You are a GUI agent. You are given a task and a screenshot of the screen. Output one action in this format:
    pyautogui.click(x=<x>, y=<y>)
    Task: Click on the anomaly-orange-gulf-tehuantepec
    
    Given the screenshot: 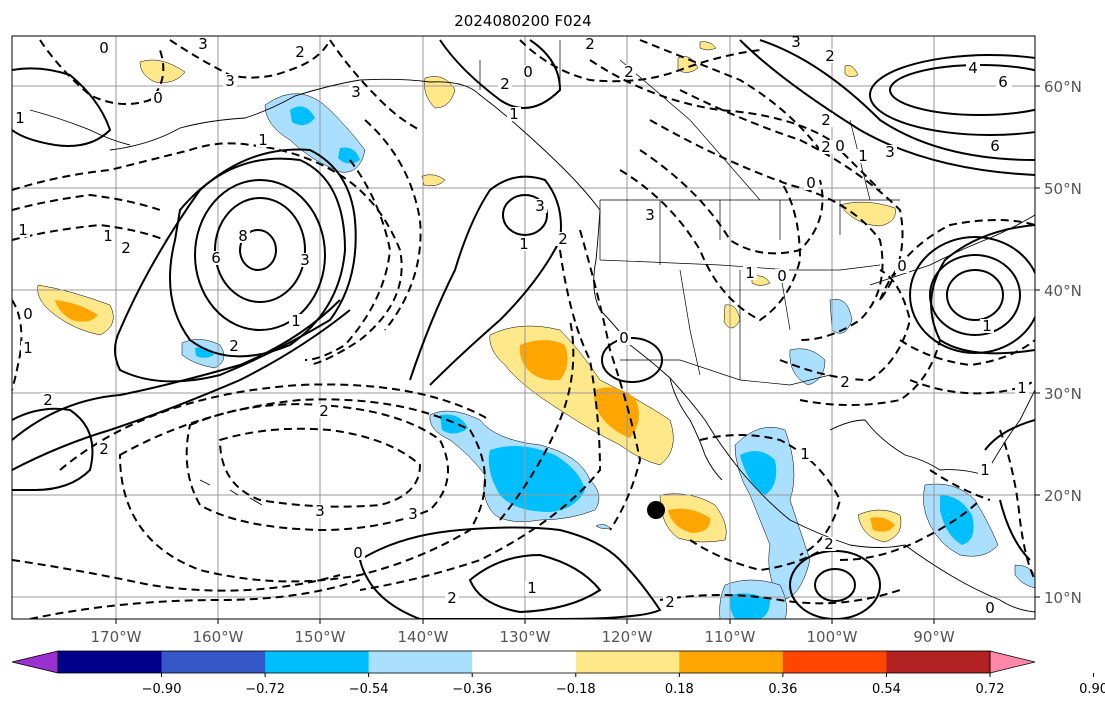 What is the action you would take?
    pyautogui.click(x=882, y=524)
    